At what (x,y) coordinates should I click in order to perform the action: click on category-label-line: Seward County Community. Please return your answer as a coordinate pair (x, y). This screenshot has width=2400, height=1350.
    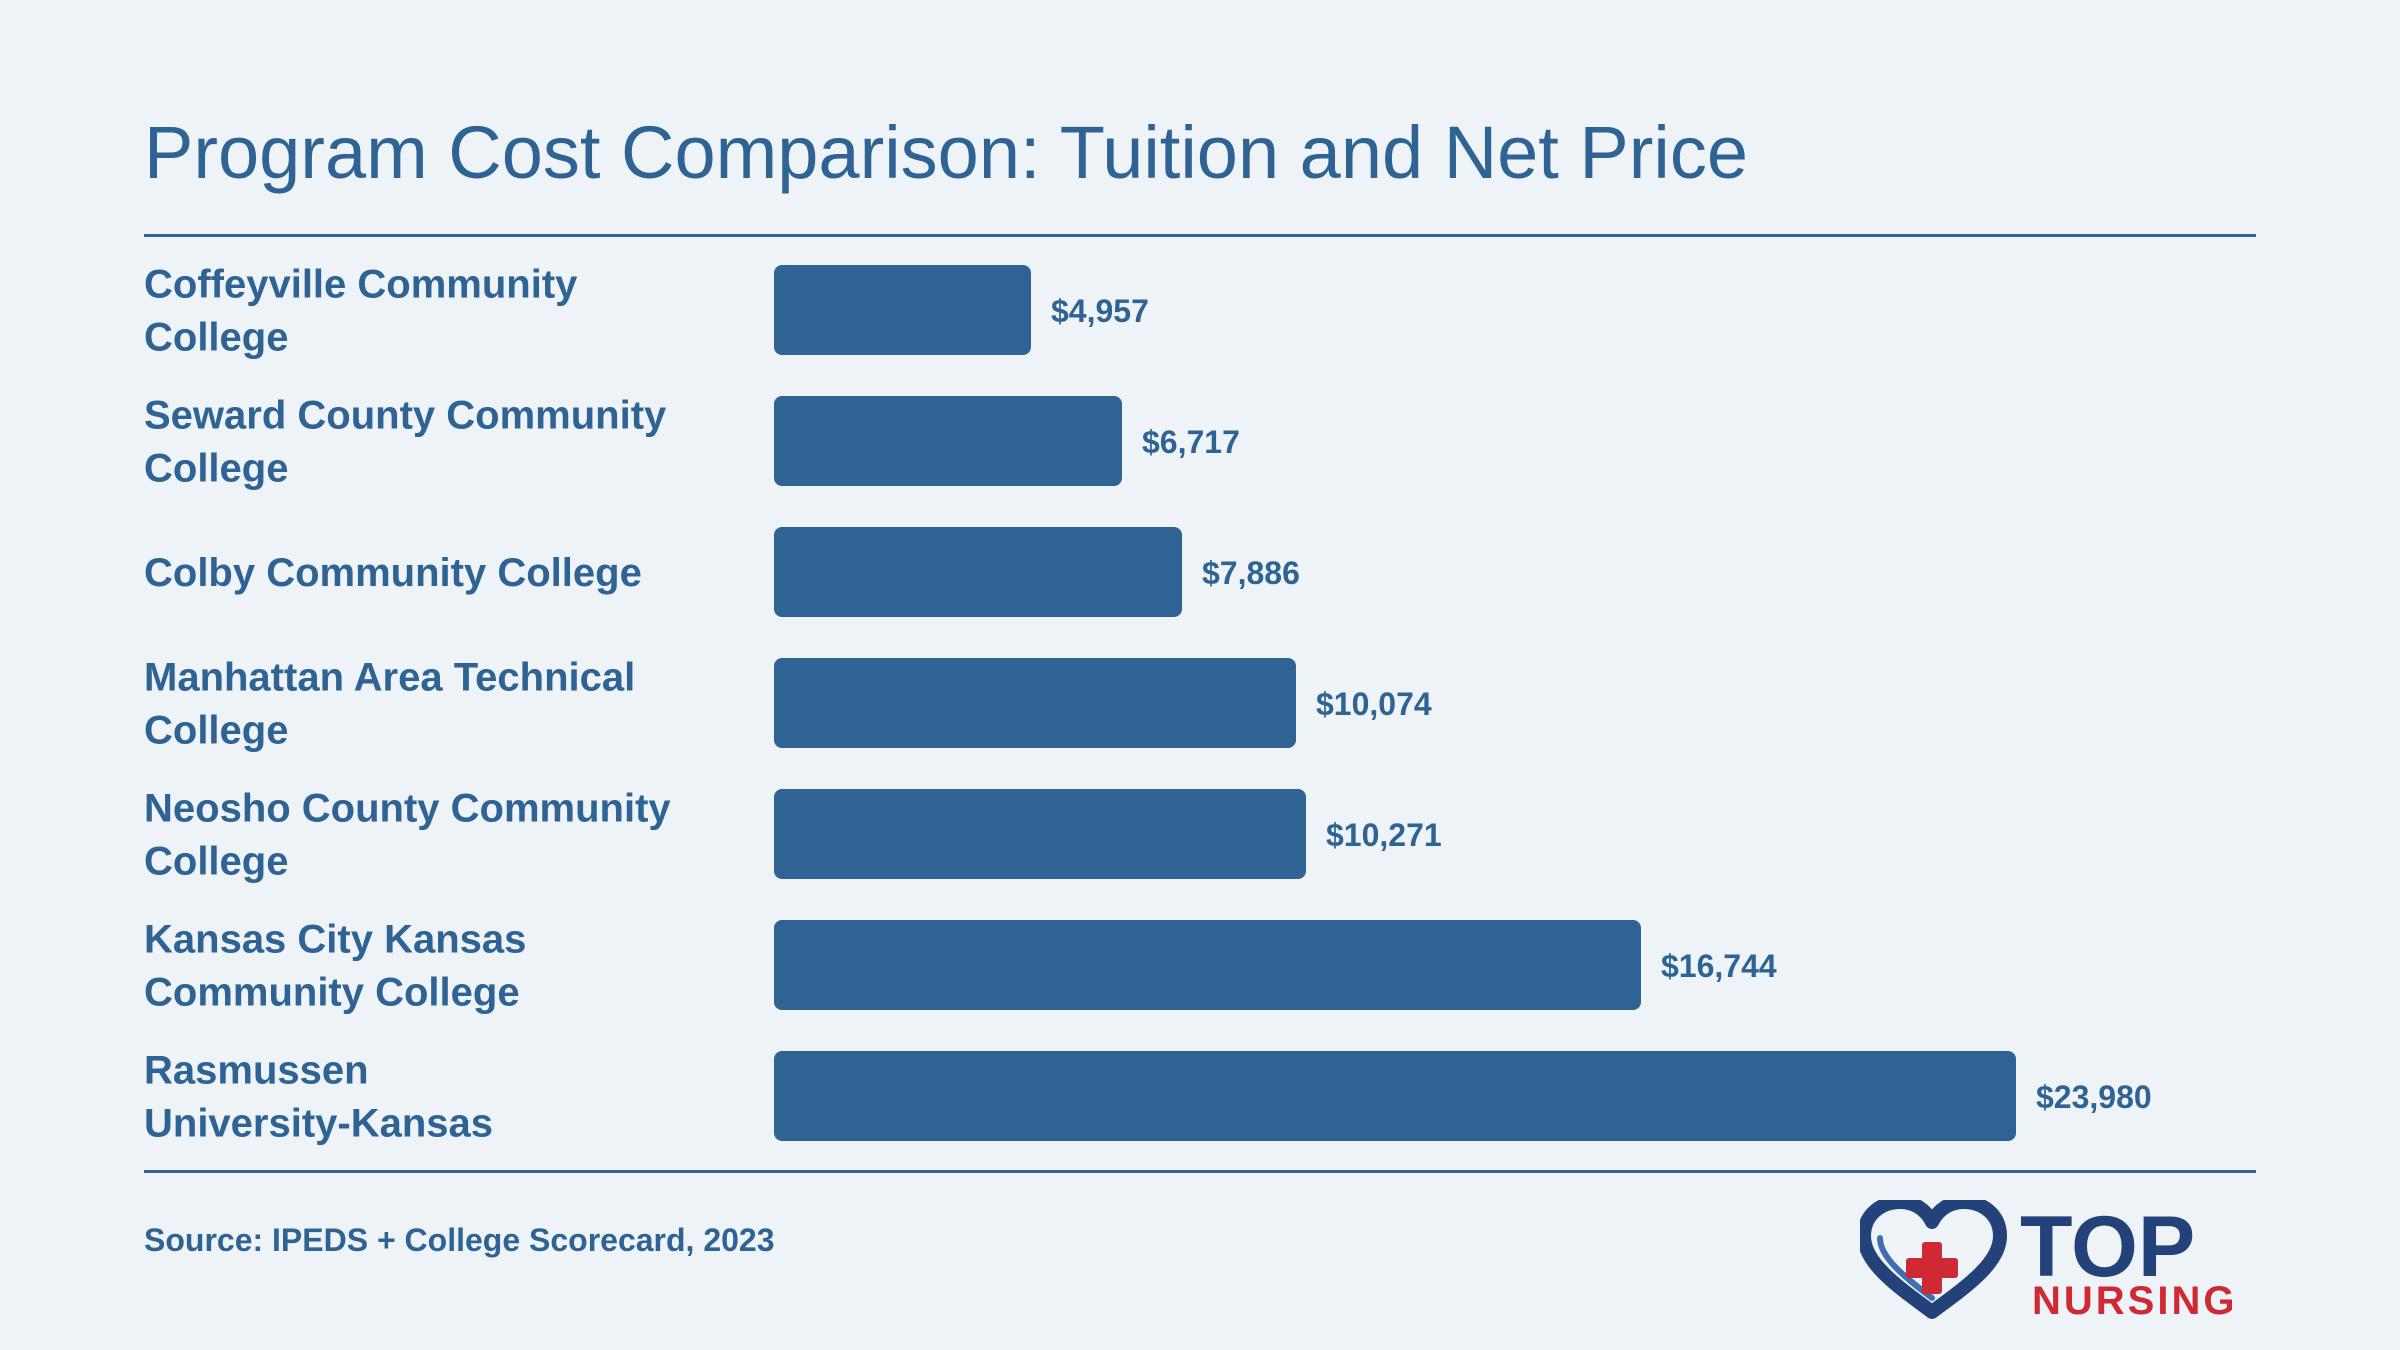
    Looking at the image, I should click on (405, 416).